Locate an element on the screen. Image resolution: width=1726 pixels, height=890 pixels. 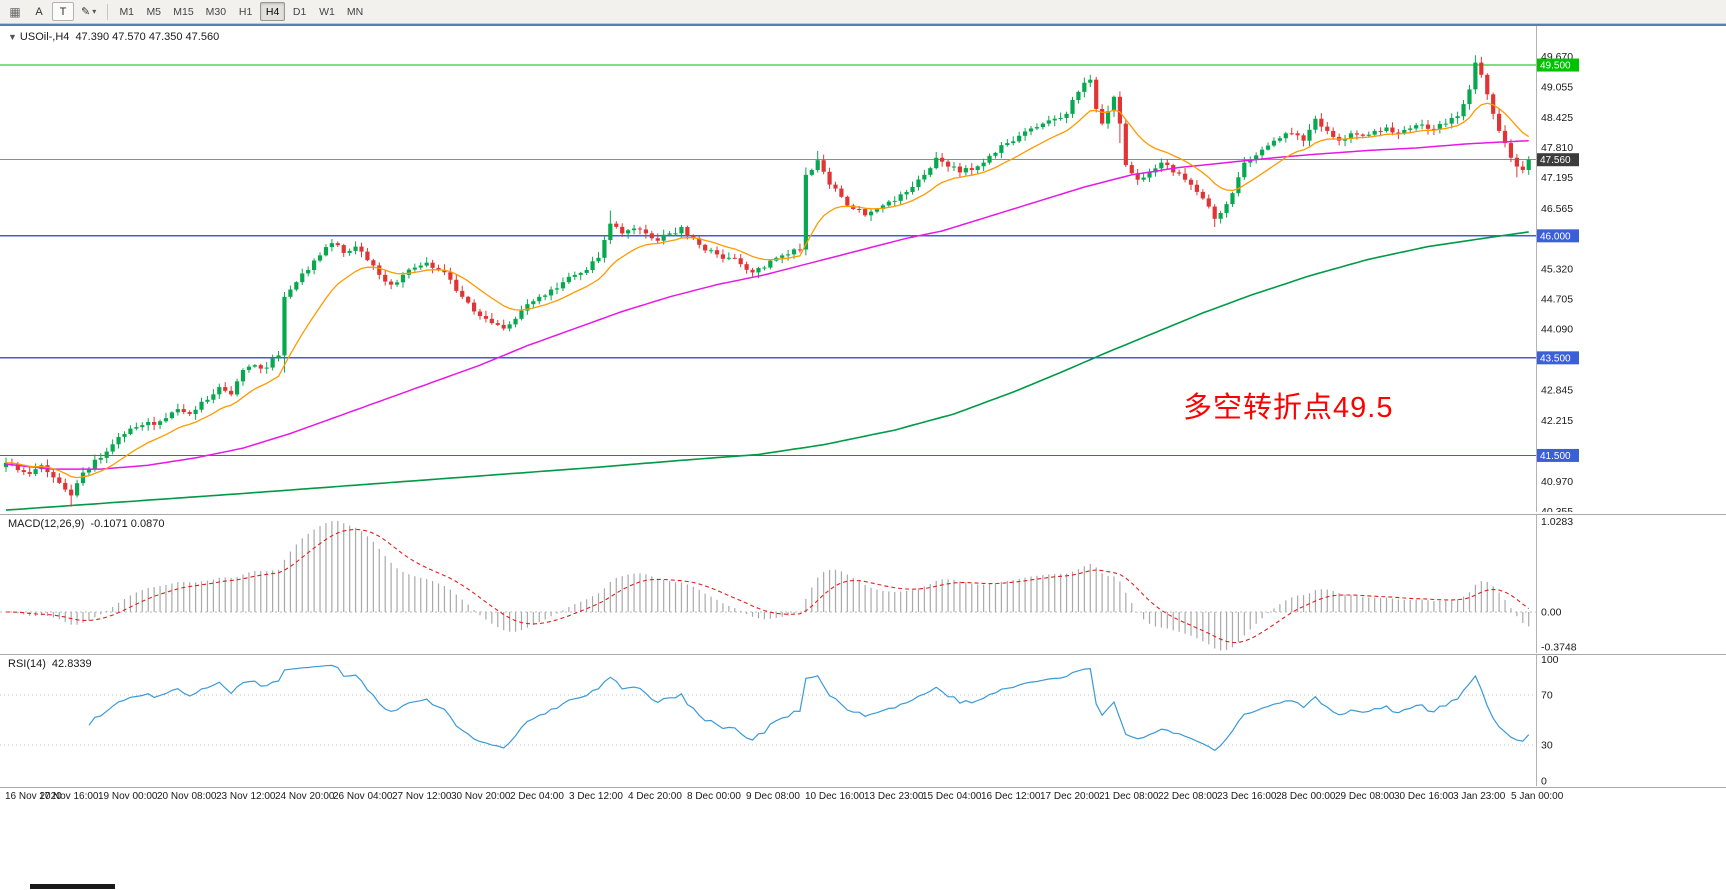
time-label: 4 Dec 20:00 is located at coordinates (655, 796).